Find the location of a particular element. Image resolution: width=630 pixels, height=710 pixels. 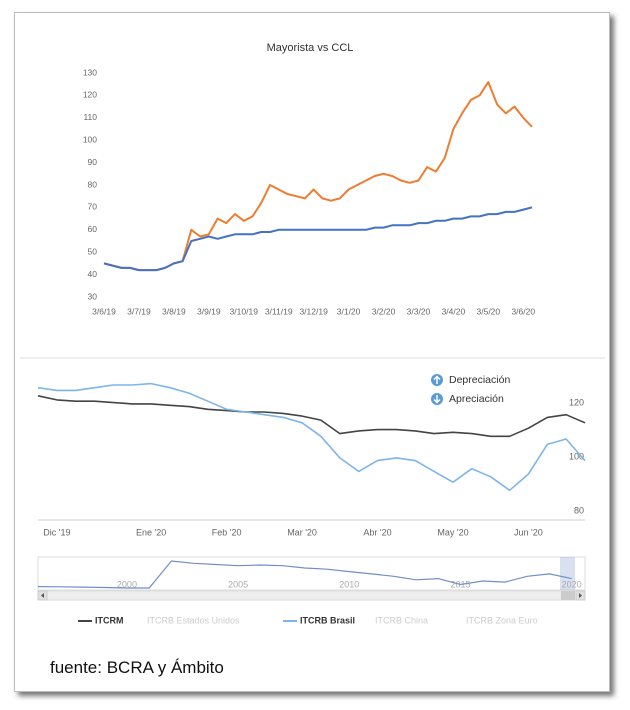

navigator is located at coordinates (311, 573).